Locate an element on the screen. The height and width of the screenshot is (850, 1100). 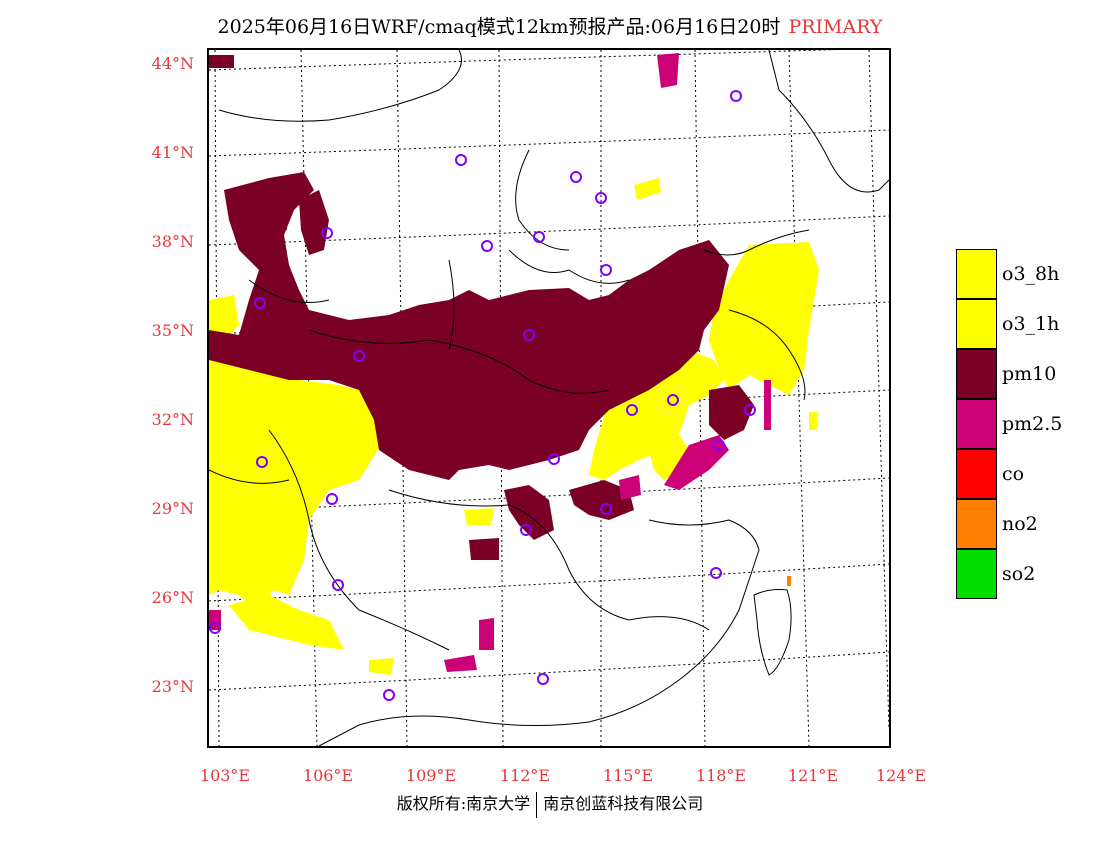
lon-label-124: 124°E is located at coordinates (901, 775).